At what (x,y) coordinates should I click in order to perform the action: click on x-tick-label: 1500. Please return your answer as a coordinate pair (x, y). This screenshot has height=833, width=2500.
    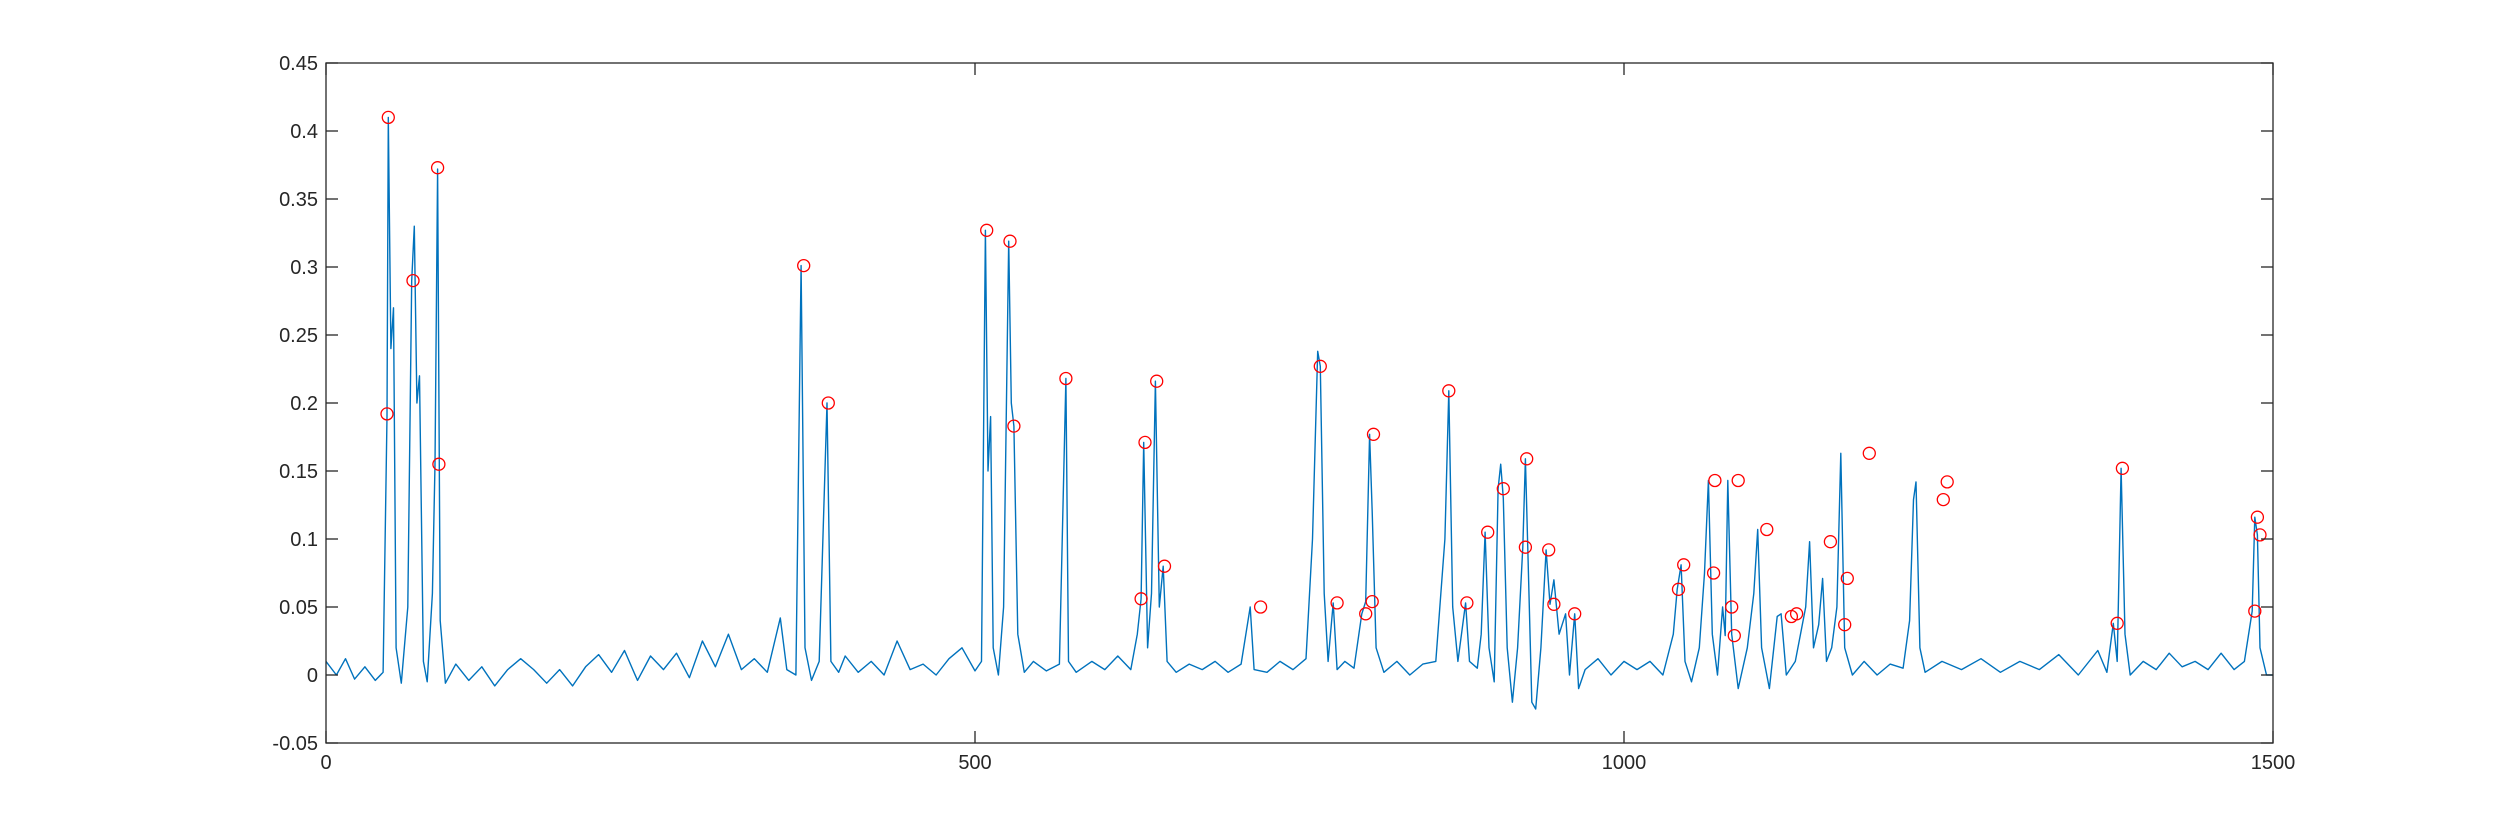
    Looking at the image, I should click on (2273, 763).